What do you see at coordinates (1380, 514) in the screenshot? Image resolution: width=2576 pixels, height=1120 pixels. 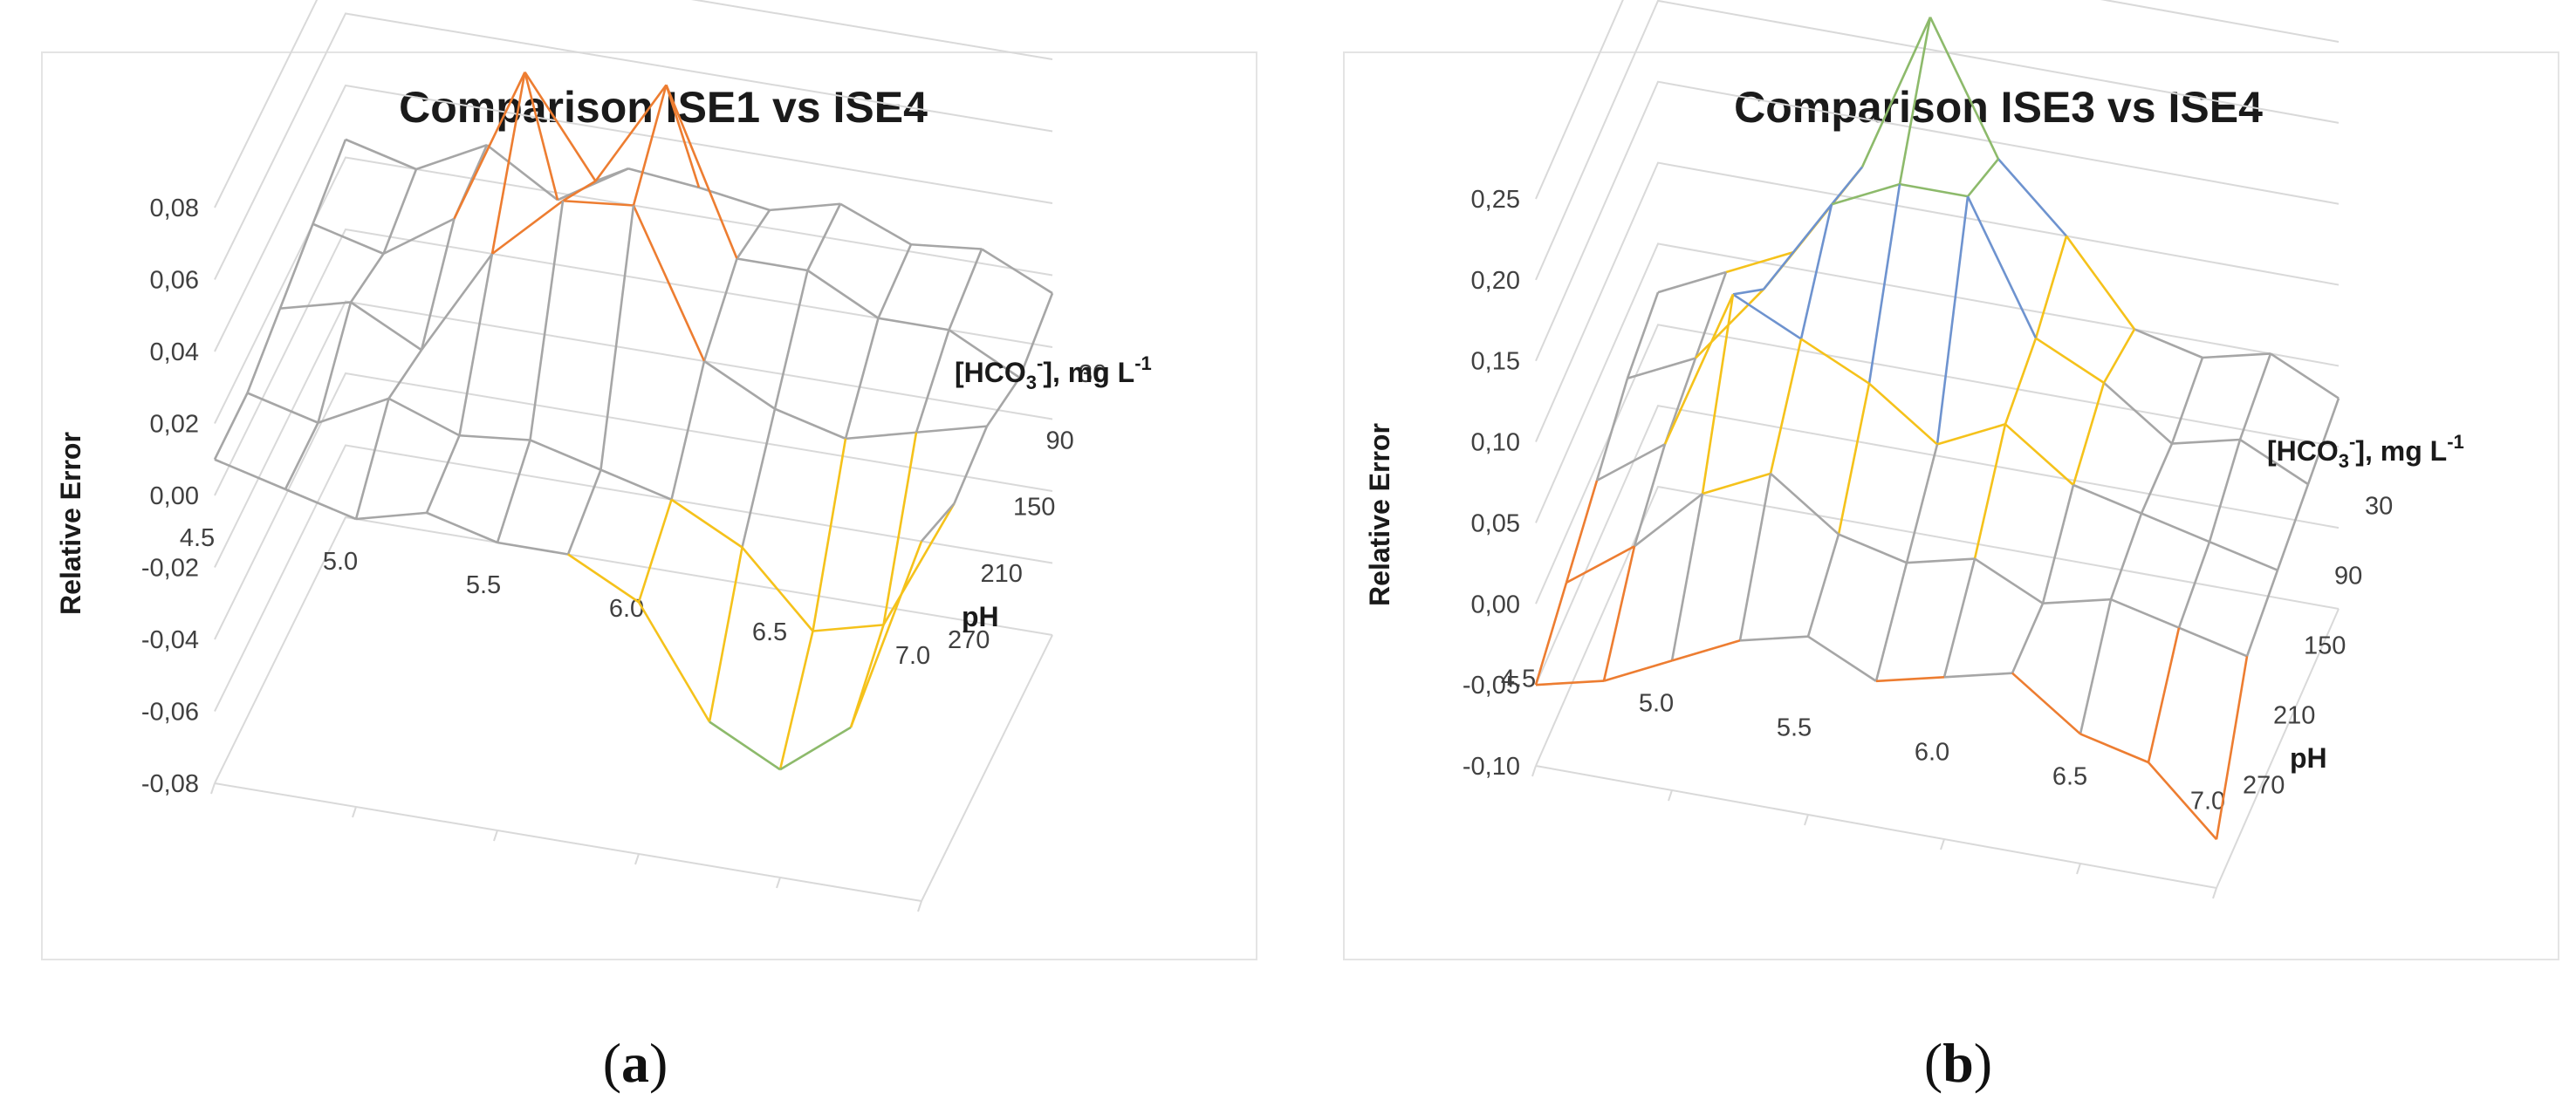 I see `z-axis-label: Relative Error` at bounding box center [1380, 514].